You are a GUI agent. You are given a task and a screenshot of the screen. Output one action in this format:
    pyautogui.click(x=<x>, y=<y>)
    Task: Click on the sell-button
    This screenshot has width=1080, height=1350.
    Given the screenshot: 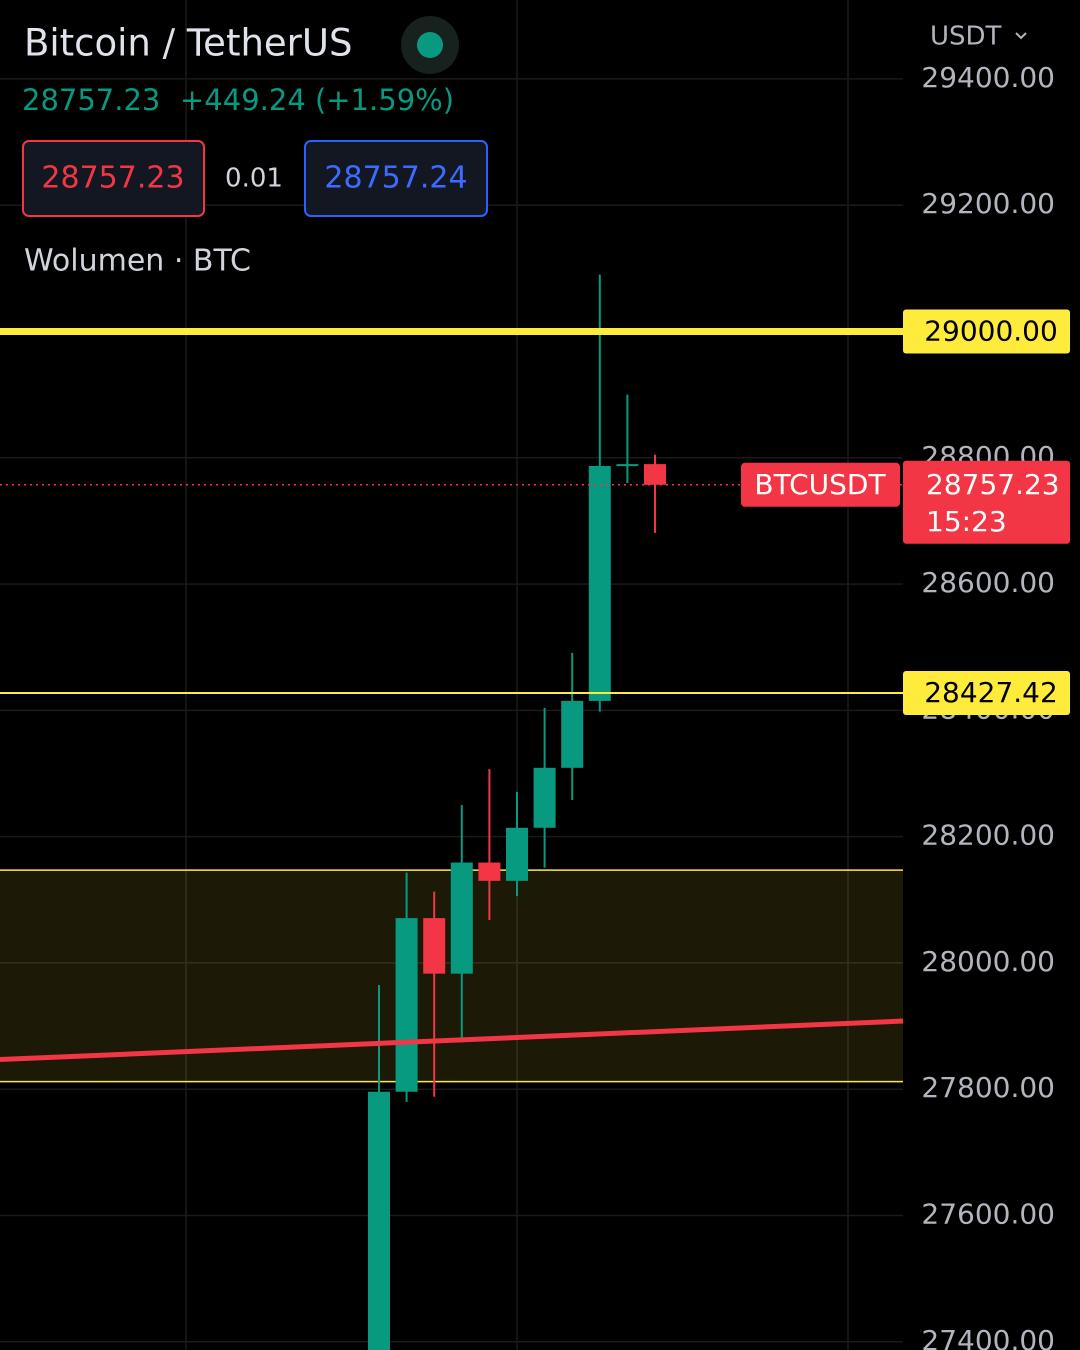 What is the action you would take?
    pyautogui.click(x=113, y=178)
    